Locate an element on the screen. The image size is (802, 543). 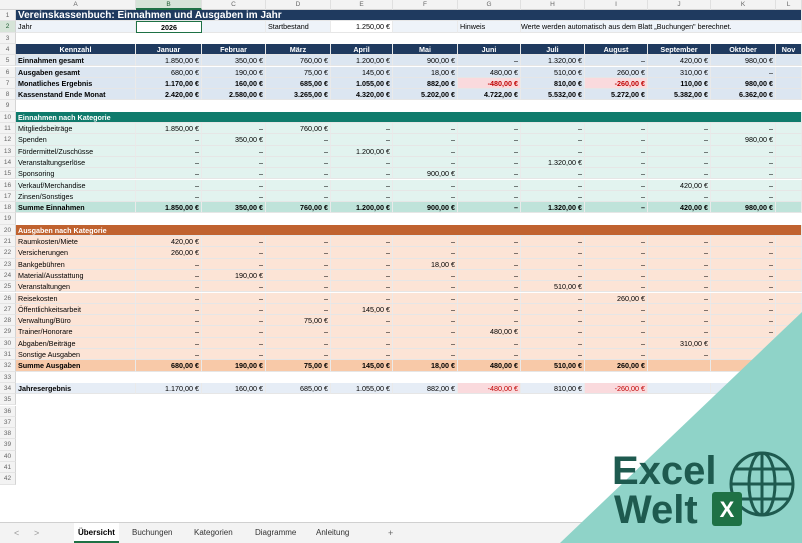
tab-scroll-right-button: > is located at coordinates (37, 533).